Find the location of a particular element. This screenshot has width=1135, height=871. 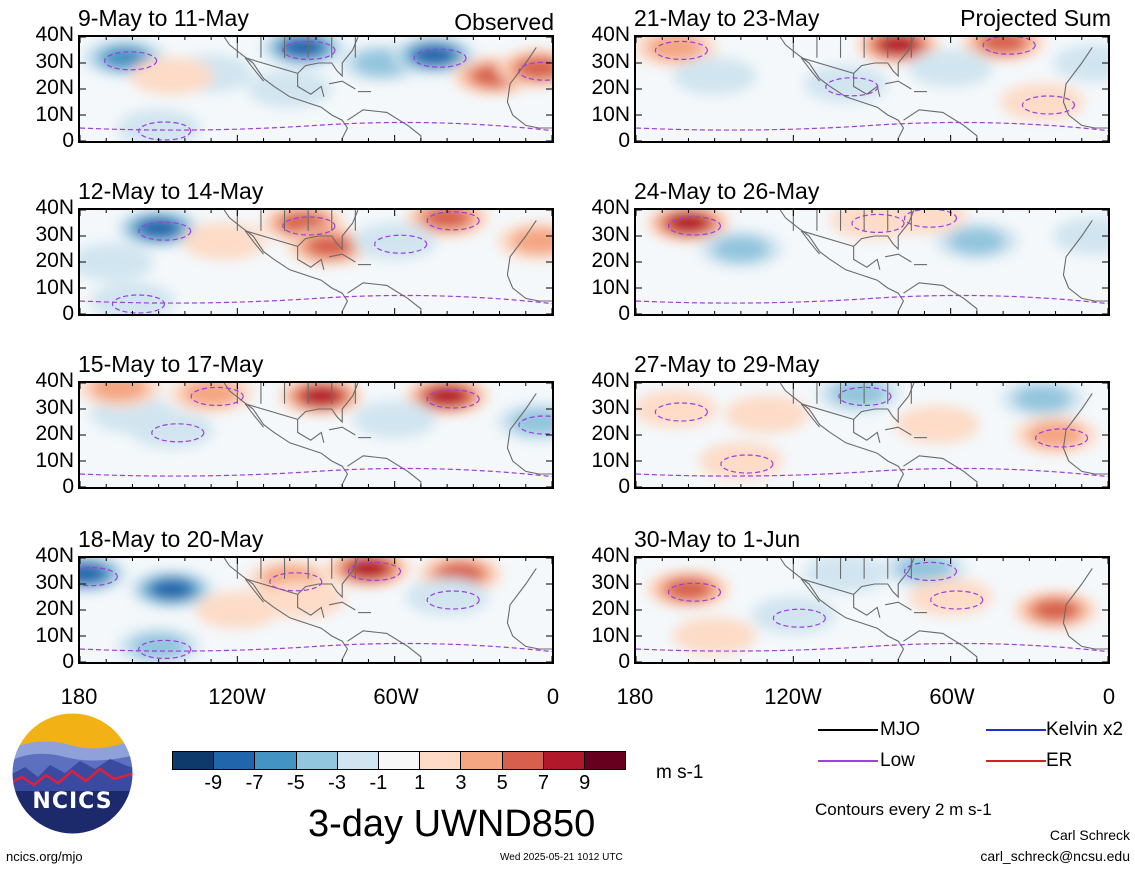

panel-title-8: 30-May to 1-Jun is located at coordinates (717, 539).